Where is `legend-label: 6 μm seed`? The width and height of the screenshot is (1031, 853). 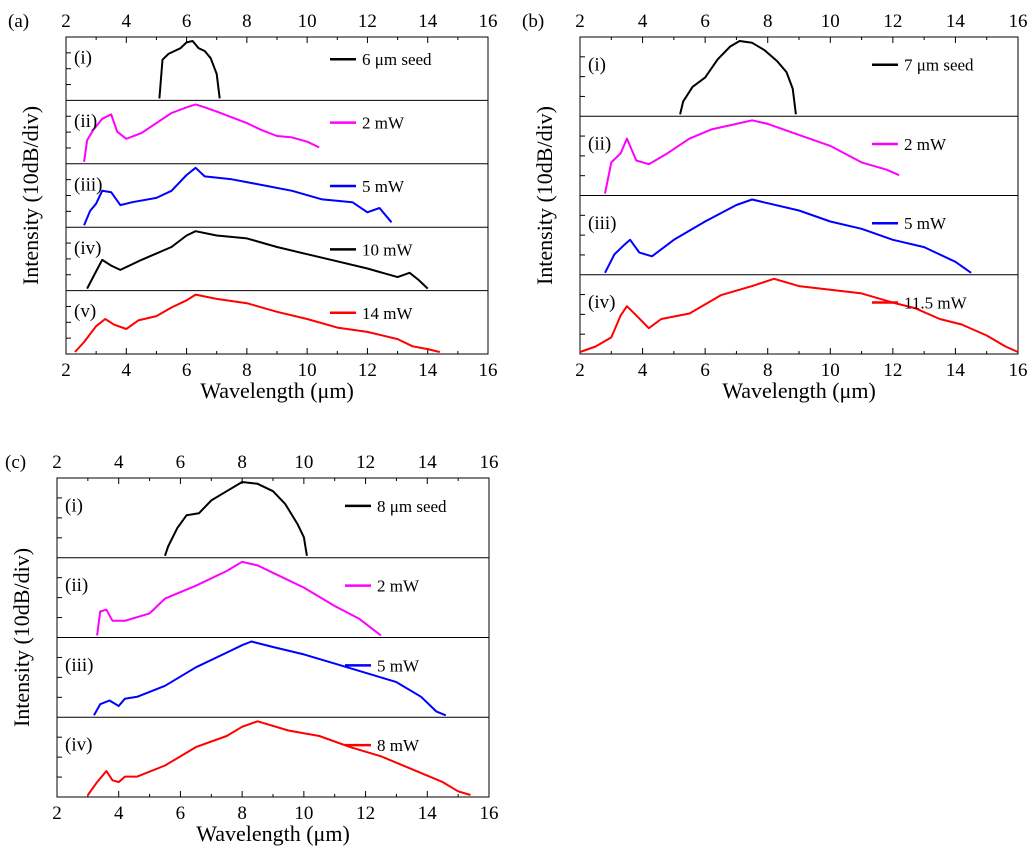 legend-label: 6 μm seed is located at coordinates (397, 59).